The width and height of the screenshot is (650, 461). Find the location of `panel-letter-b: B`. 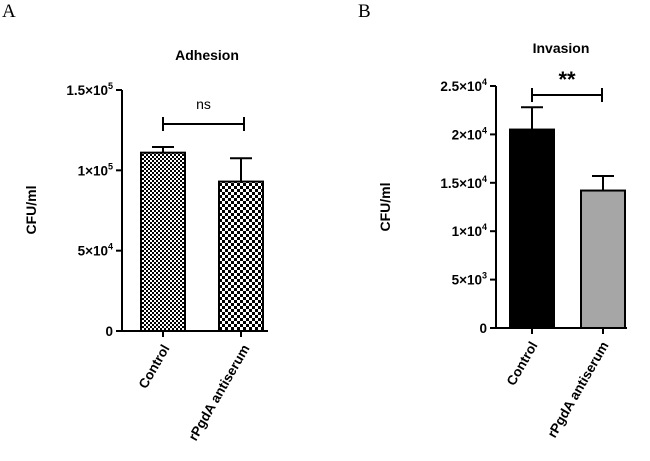

panel-letter-b: B is located at coordinates (364, 11).